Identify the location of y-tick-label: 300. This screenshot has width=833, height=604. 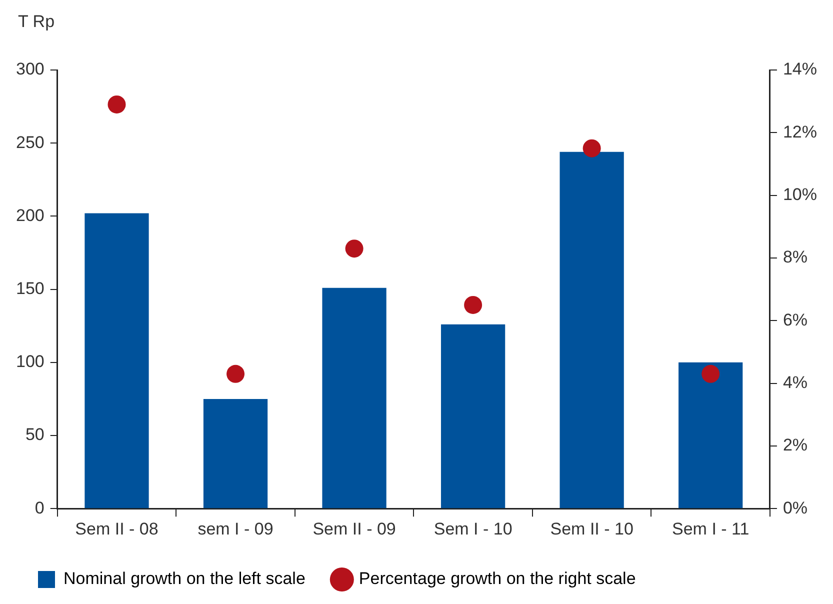
(30, 69).